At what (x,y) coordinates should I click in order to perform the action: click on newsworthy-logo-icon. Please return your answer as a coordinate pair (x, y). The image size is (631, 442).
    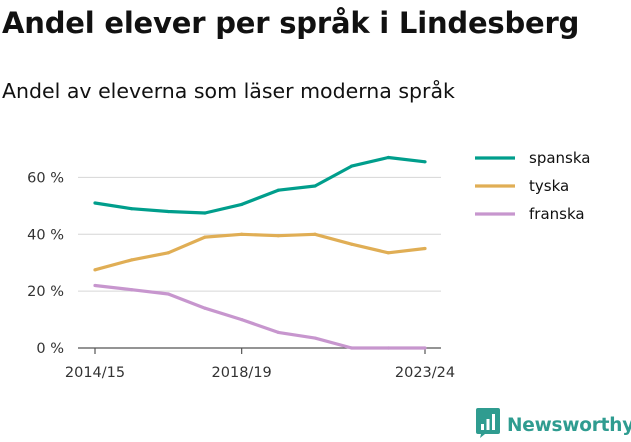
    Looking at the image, I should click on (488, 425).